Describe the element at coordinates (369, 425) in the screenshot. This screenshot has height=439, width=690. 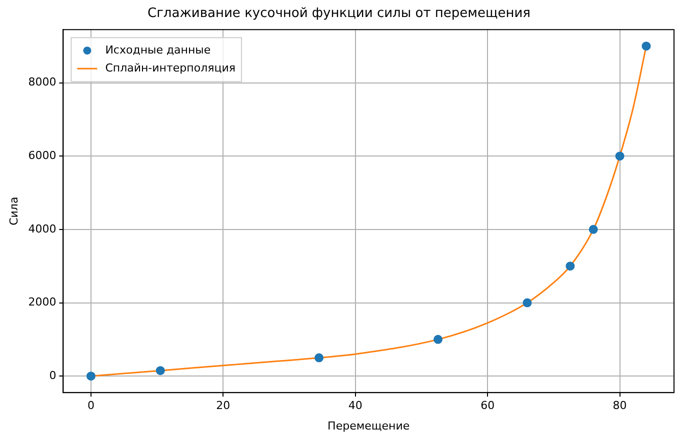
I see `x-axis-title: Перемещение` at that location.